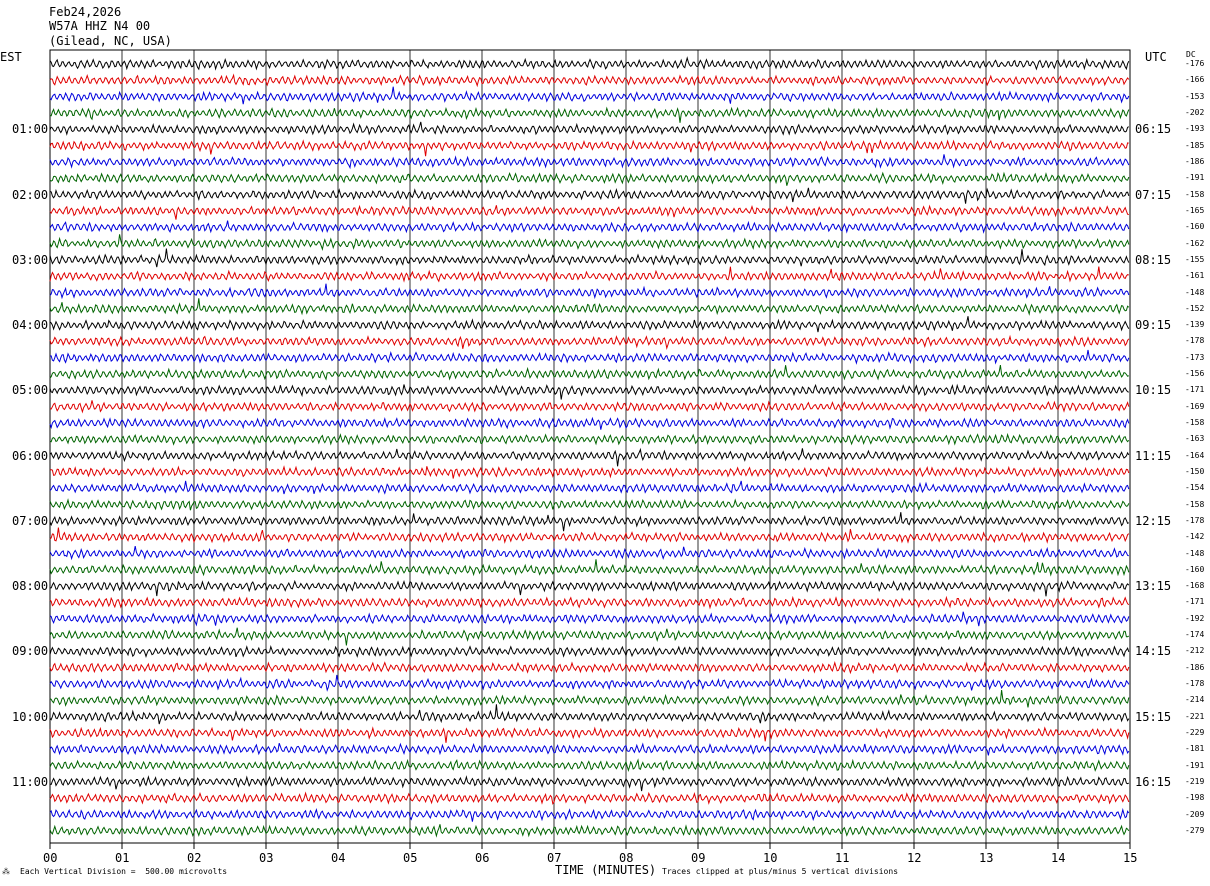 The width and height of the screenshot is (1210, 886). What do you see at coordinates (1153, 325) in the screenshot?
I see `utc-hour-label: 09:15` at bounding box center [1153, 325].